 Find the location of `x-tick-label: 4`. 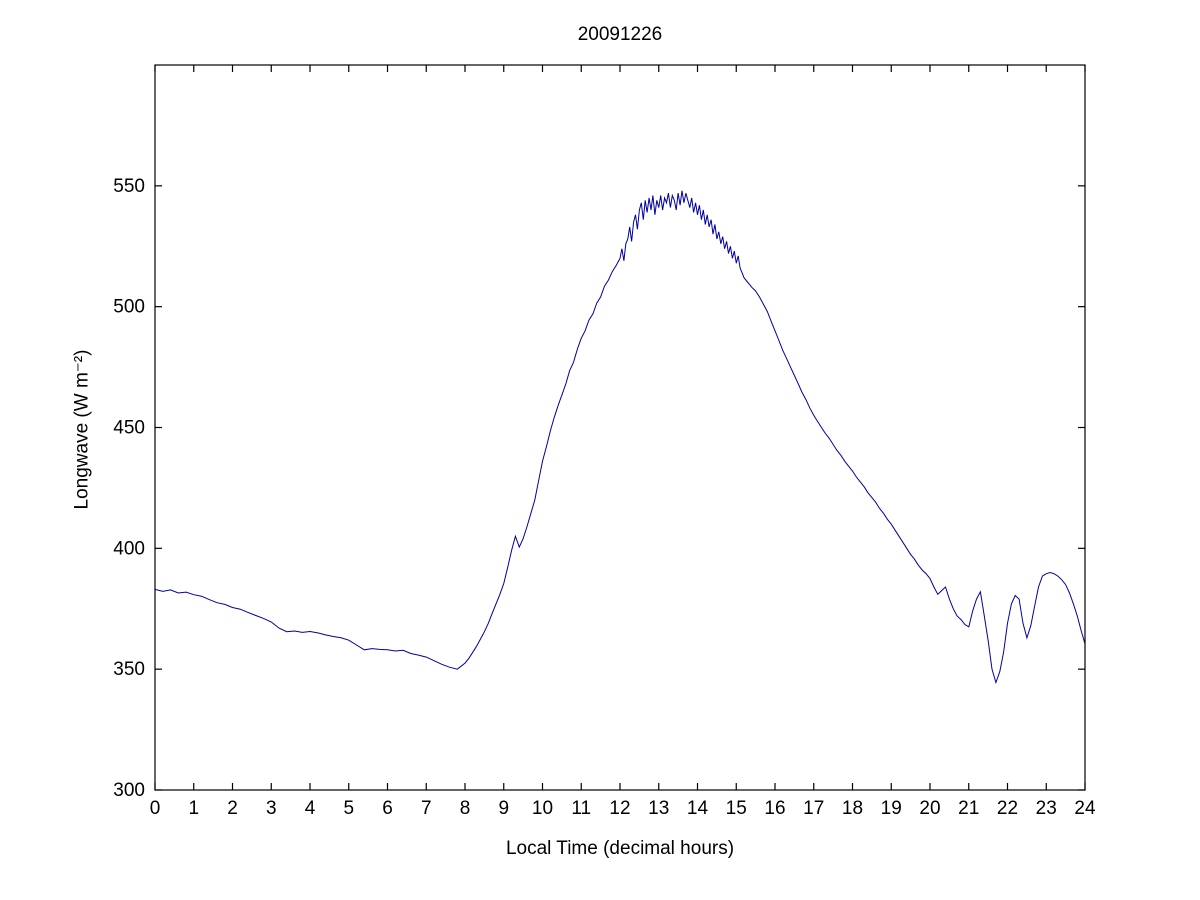

x-tick-label: 4 is located at coordinates (310, 808).